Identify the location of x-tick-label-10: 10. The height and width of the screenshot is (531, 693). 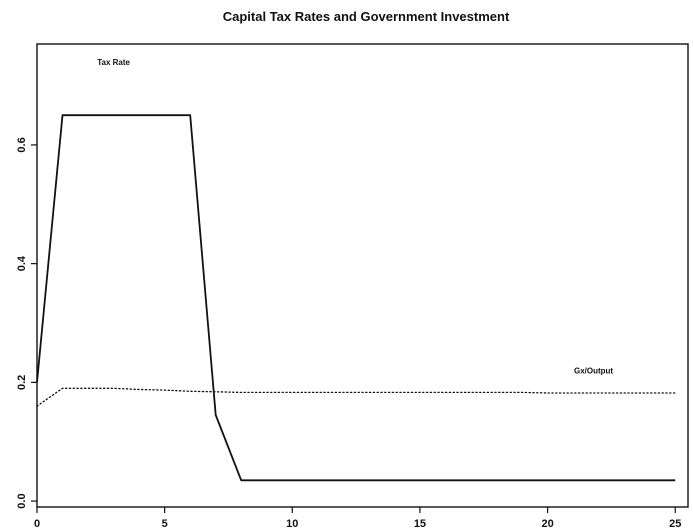
(292, 524).